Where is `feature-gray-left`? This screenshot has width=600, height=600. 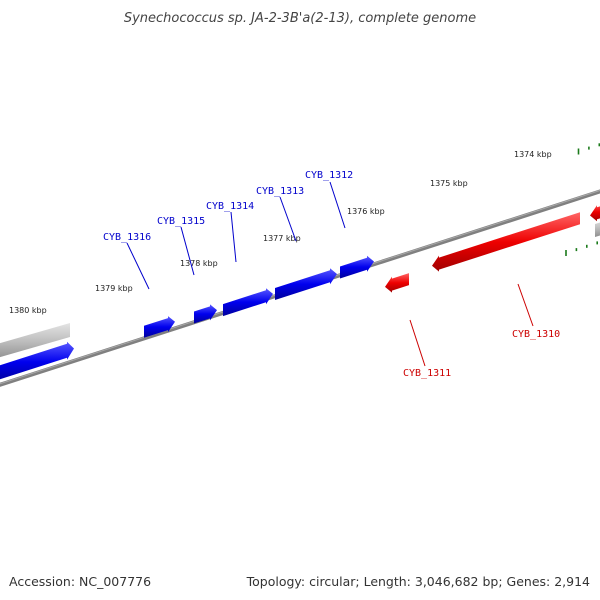
feature-gray-left is located at coordinates (35, 340).